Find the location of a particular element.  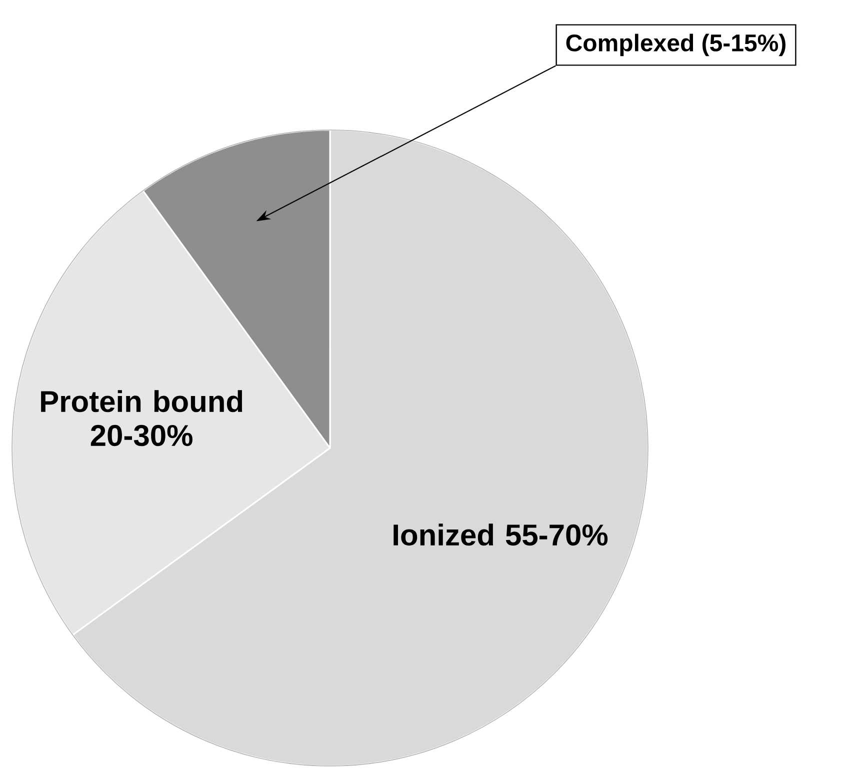

slice-label: Protein bound 20-30% is located at coordinates (141, 418).